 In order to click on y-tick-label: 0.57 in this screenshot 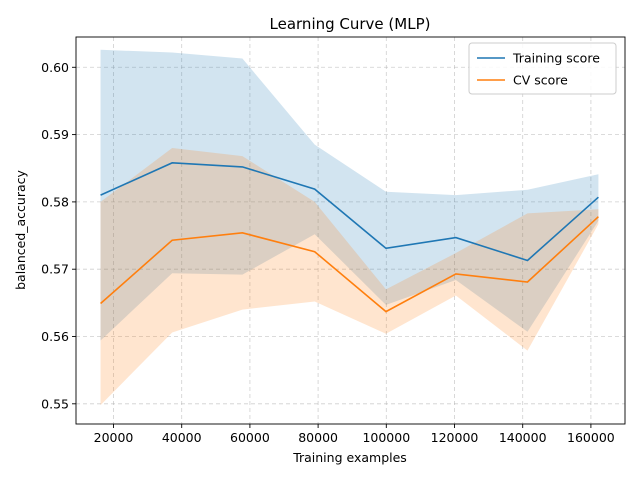, I will do `click(55, 269)`.